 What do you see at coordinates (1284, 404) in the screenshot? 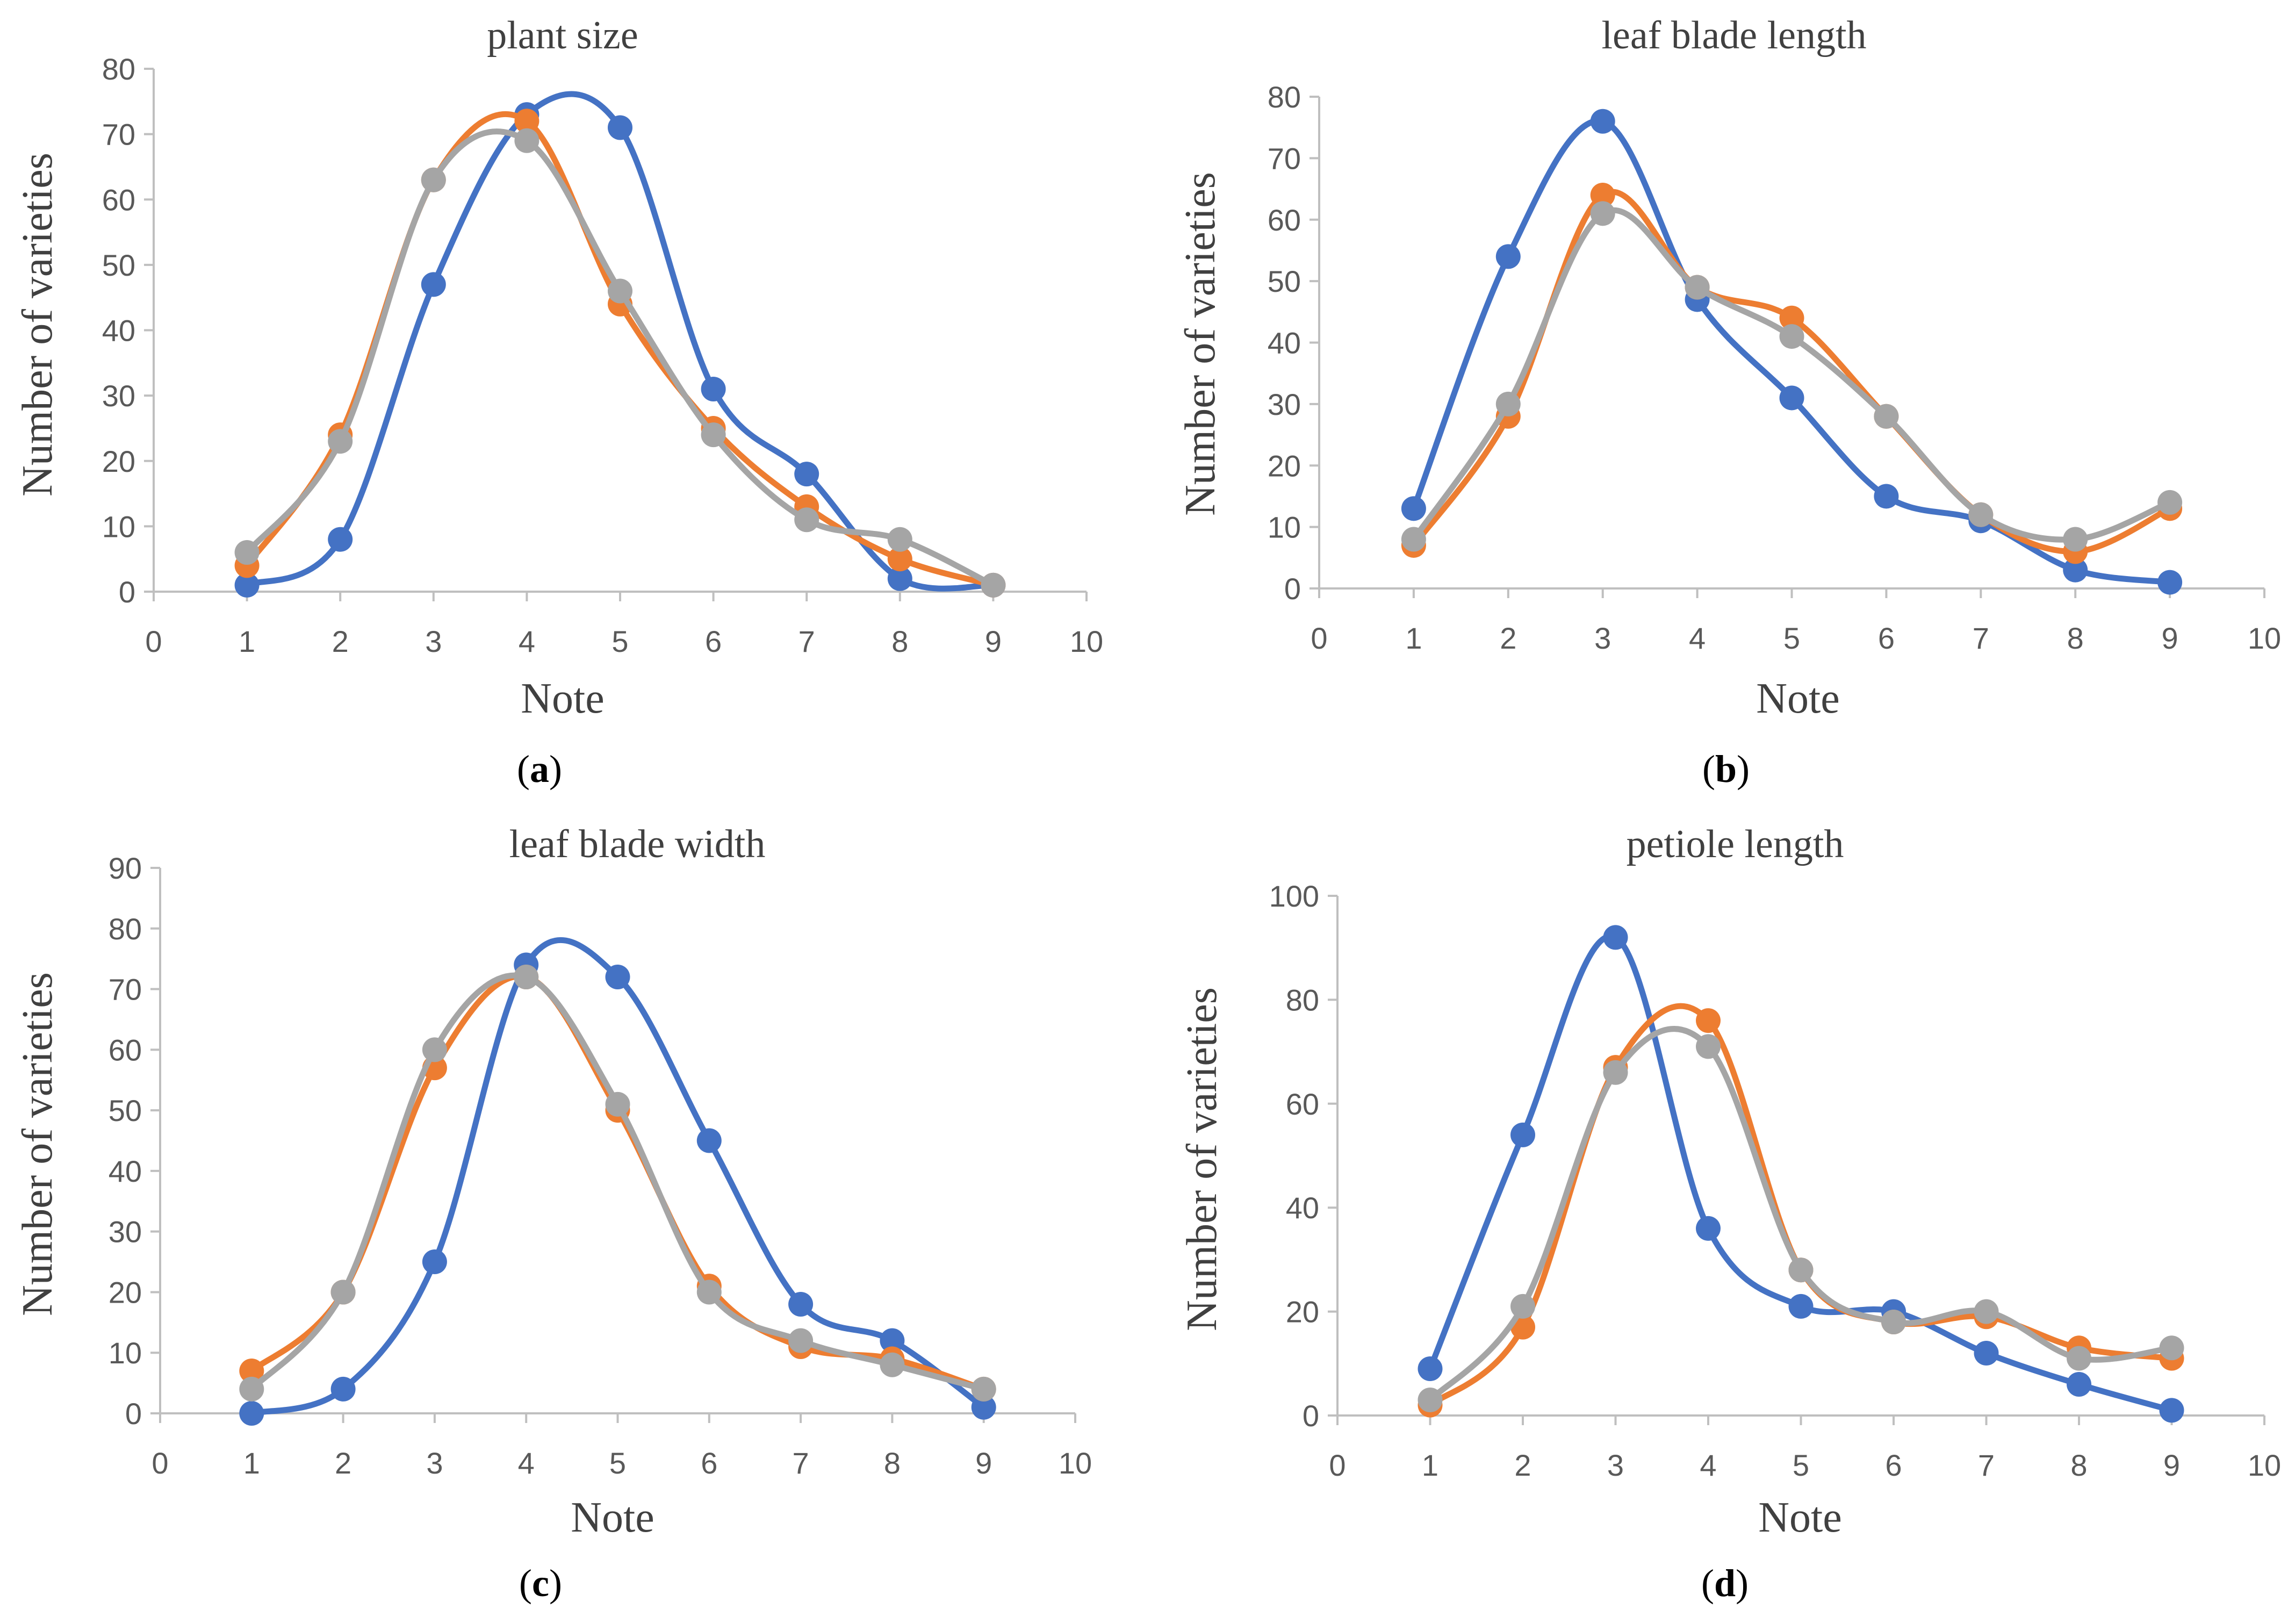
I see `y-tick-label: 30` at bounding box center [1284, 404].